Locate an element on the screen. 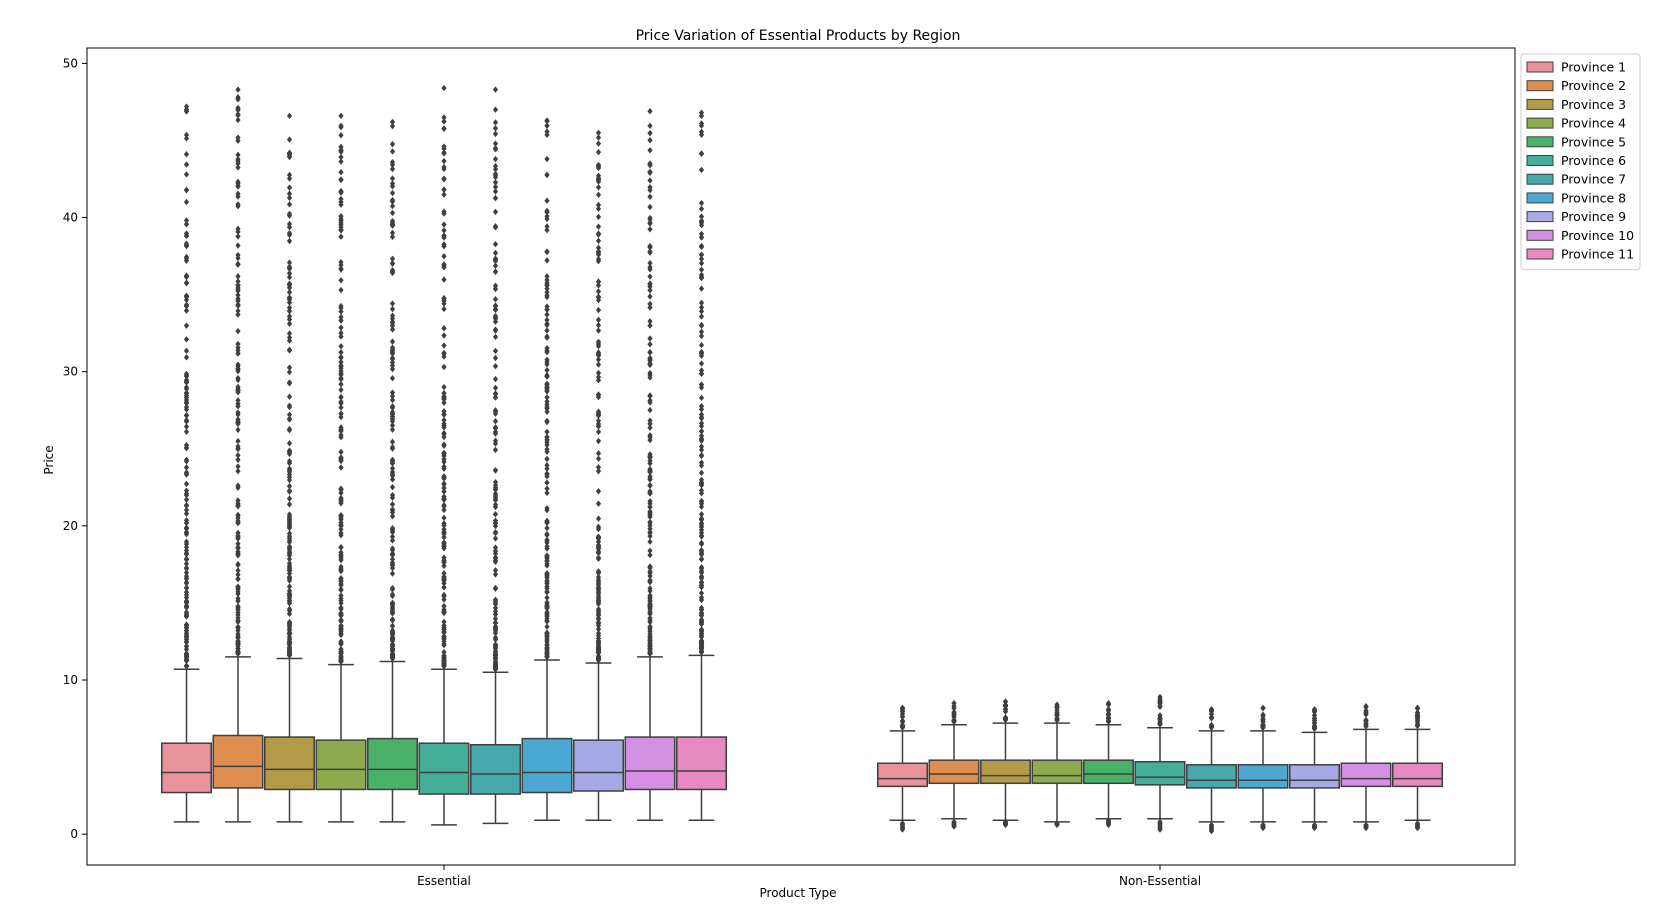  x-axis-label: Product Type is located at coordinates (798, 893).